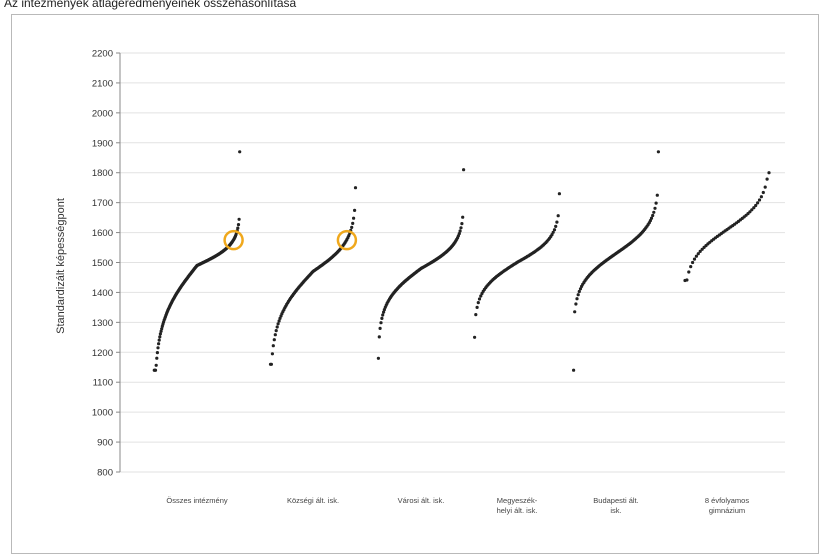 This screenshot has height=554, width=829. What do you see at coordinates (615, 510) in the screenshot?
I see `category-label-4: isk.` at bounding box center [615, 510].